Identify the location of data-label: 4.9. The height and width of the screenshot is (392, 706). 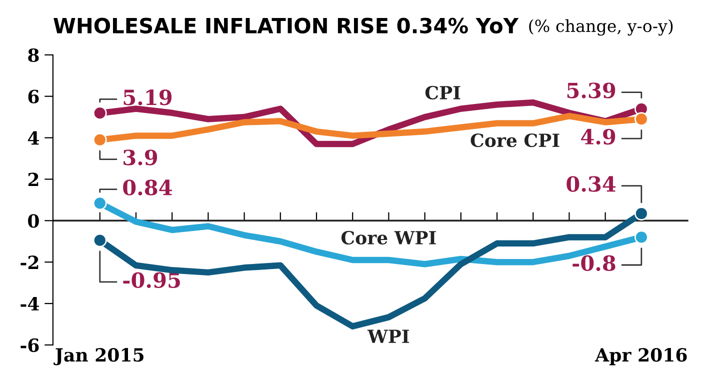
(598, 136).